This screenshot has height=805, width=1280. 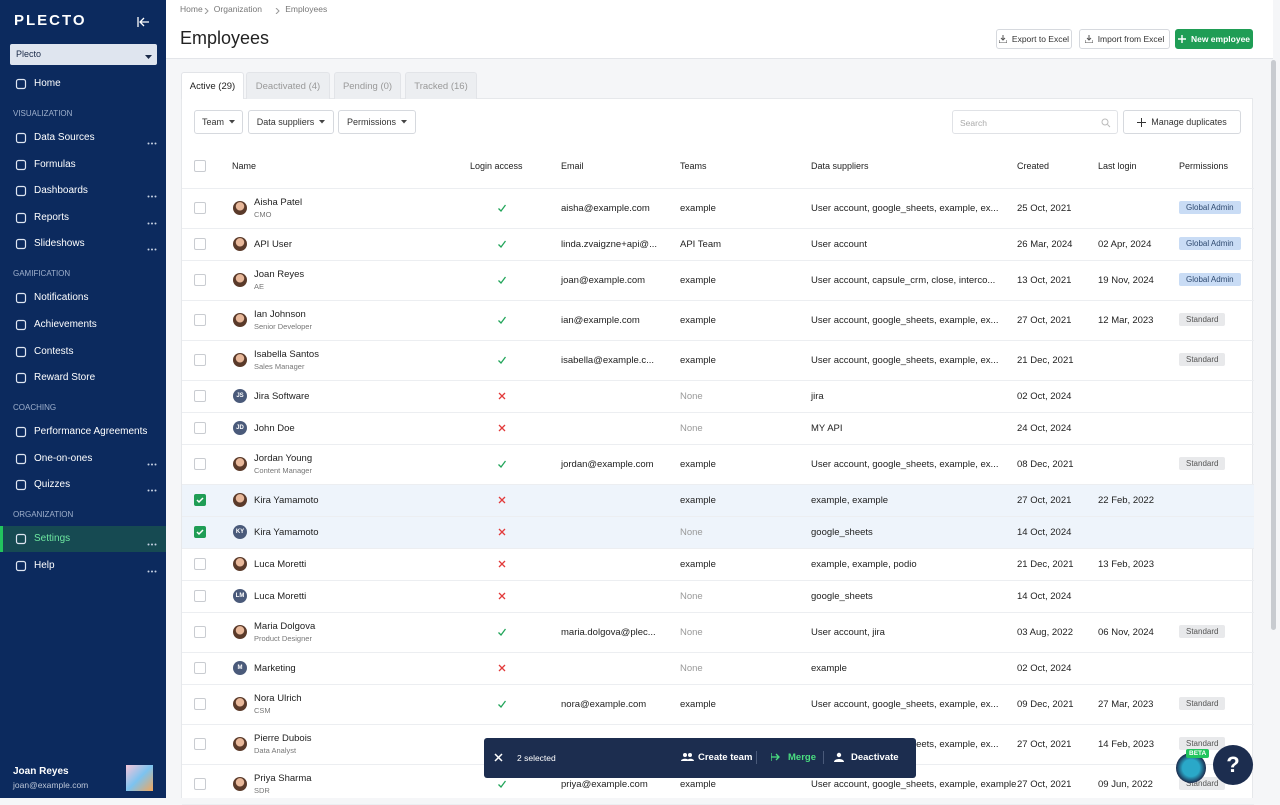 I want to click on nav-item: Achievements, so click(x=65, y=324).